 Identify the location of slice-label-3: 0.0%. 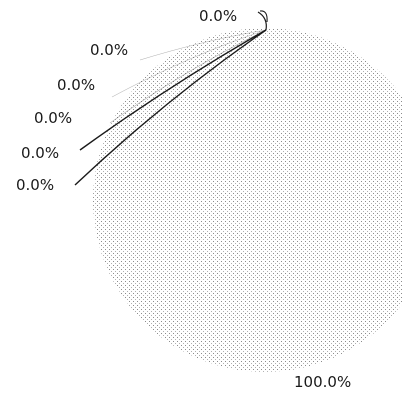
(76, 85).